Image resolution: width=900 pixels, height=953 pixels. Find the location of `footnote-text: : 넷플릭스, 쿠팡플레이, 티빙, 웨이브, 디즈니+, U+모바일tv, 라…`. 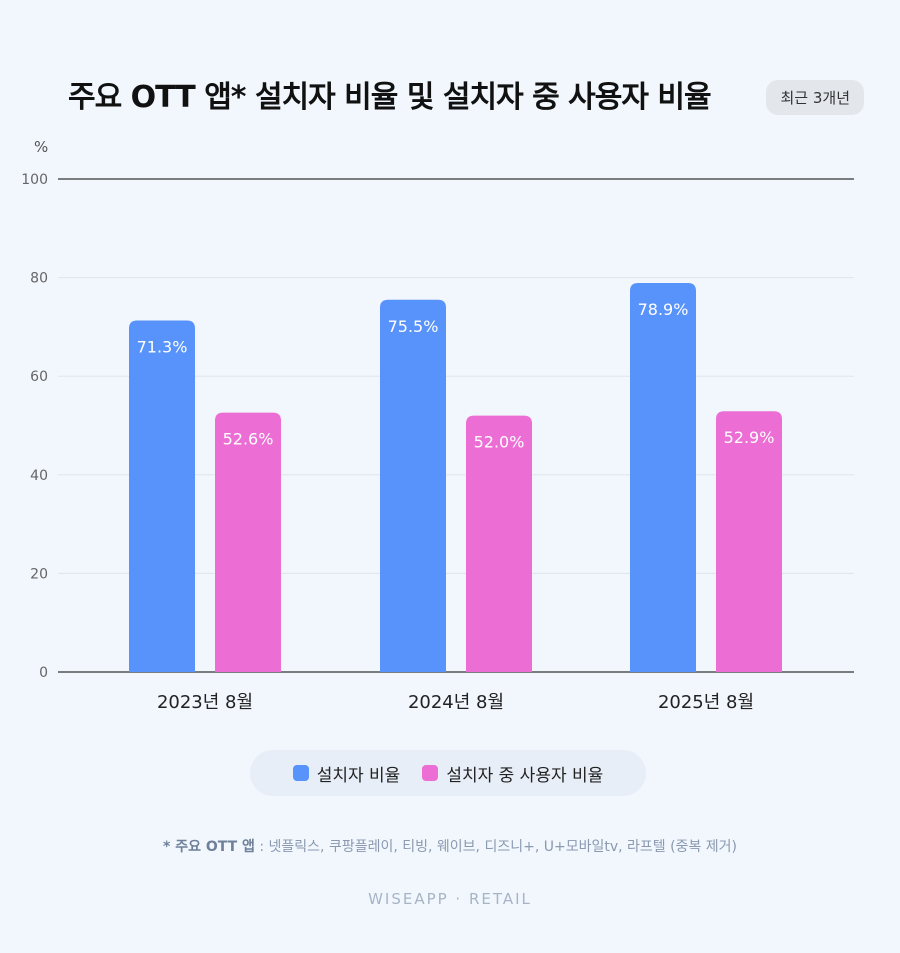

footnote-text: : 넷플릭스, 쿠팡플레이, 티빙, 웨이브, 디즈니+, U+모바일tv, 라… is located at coordinates (495, 847).